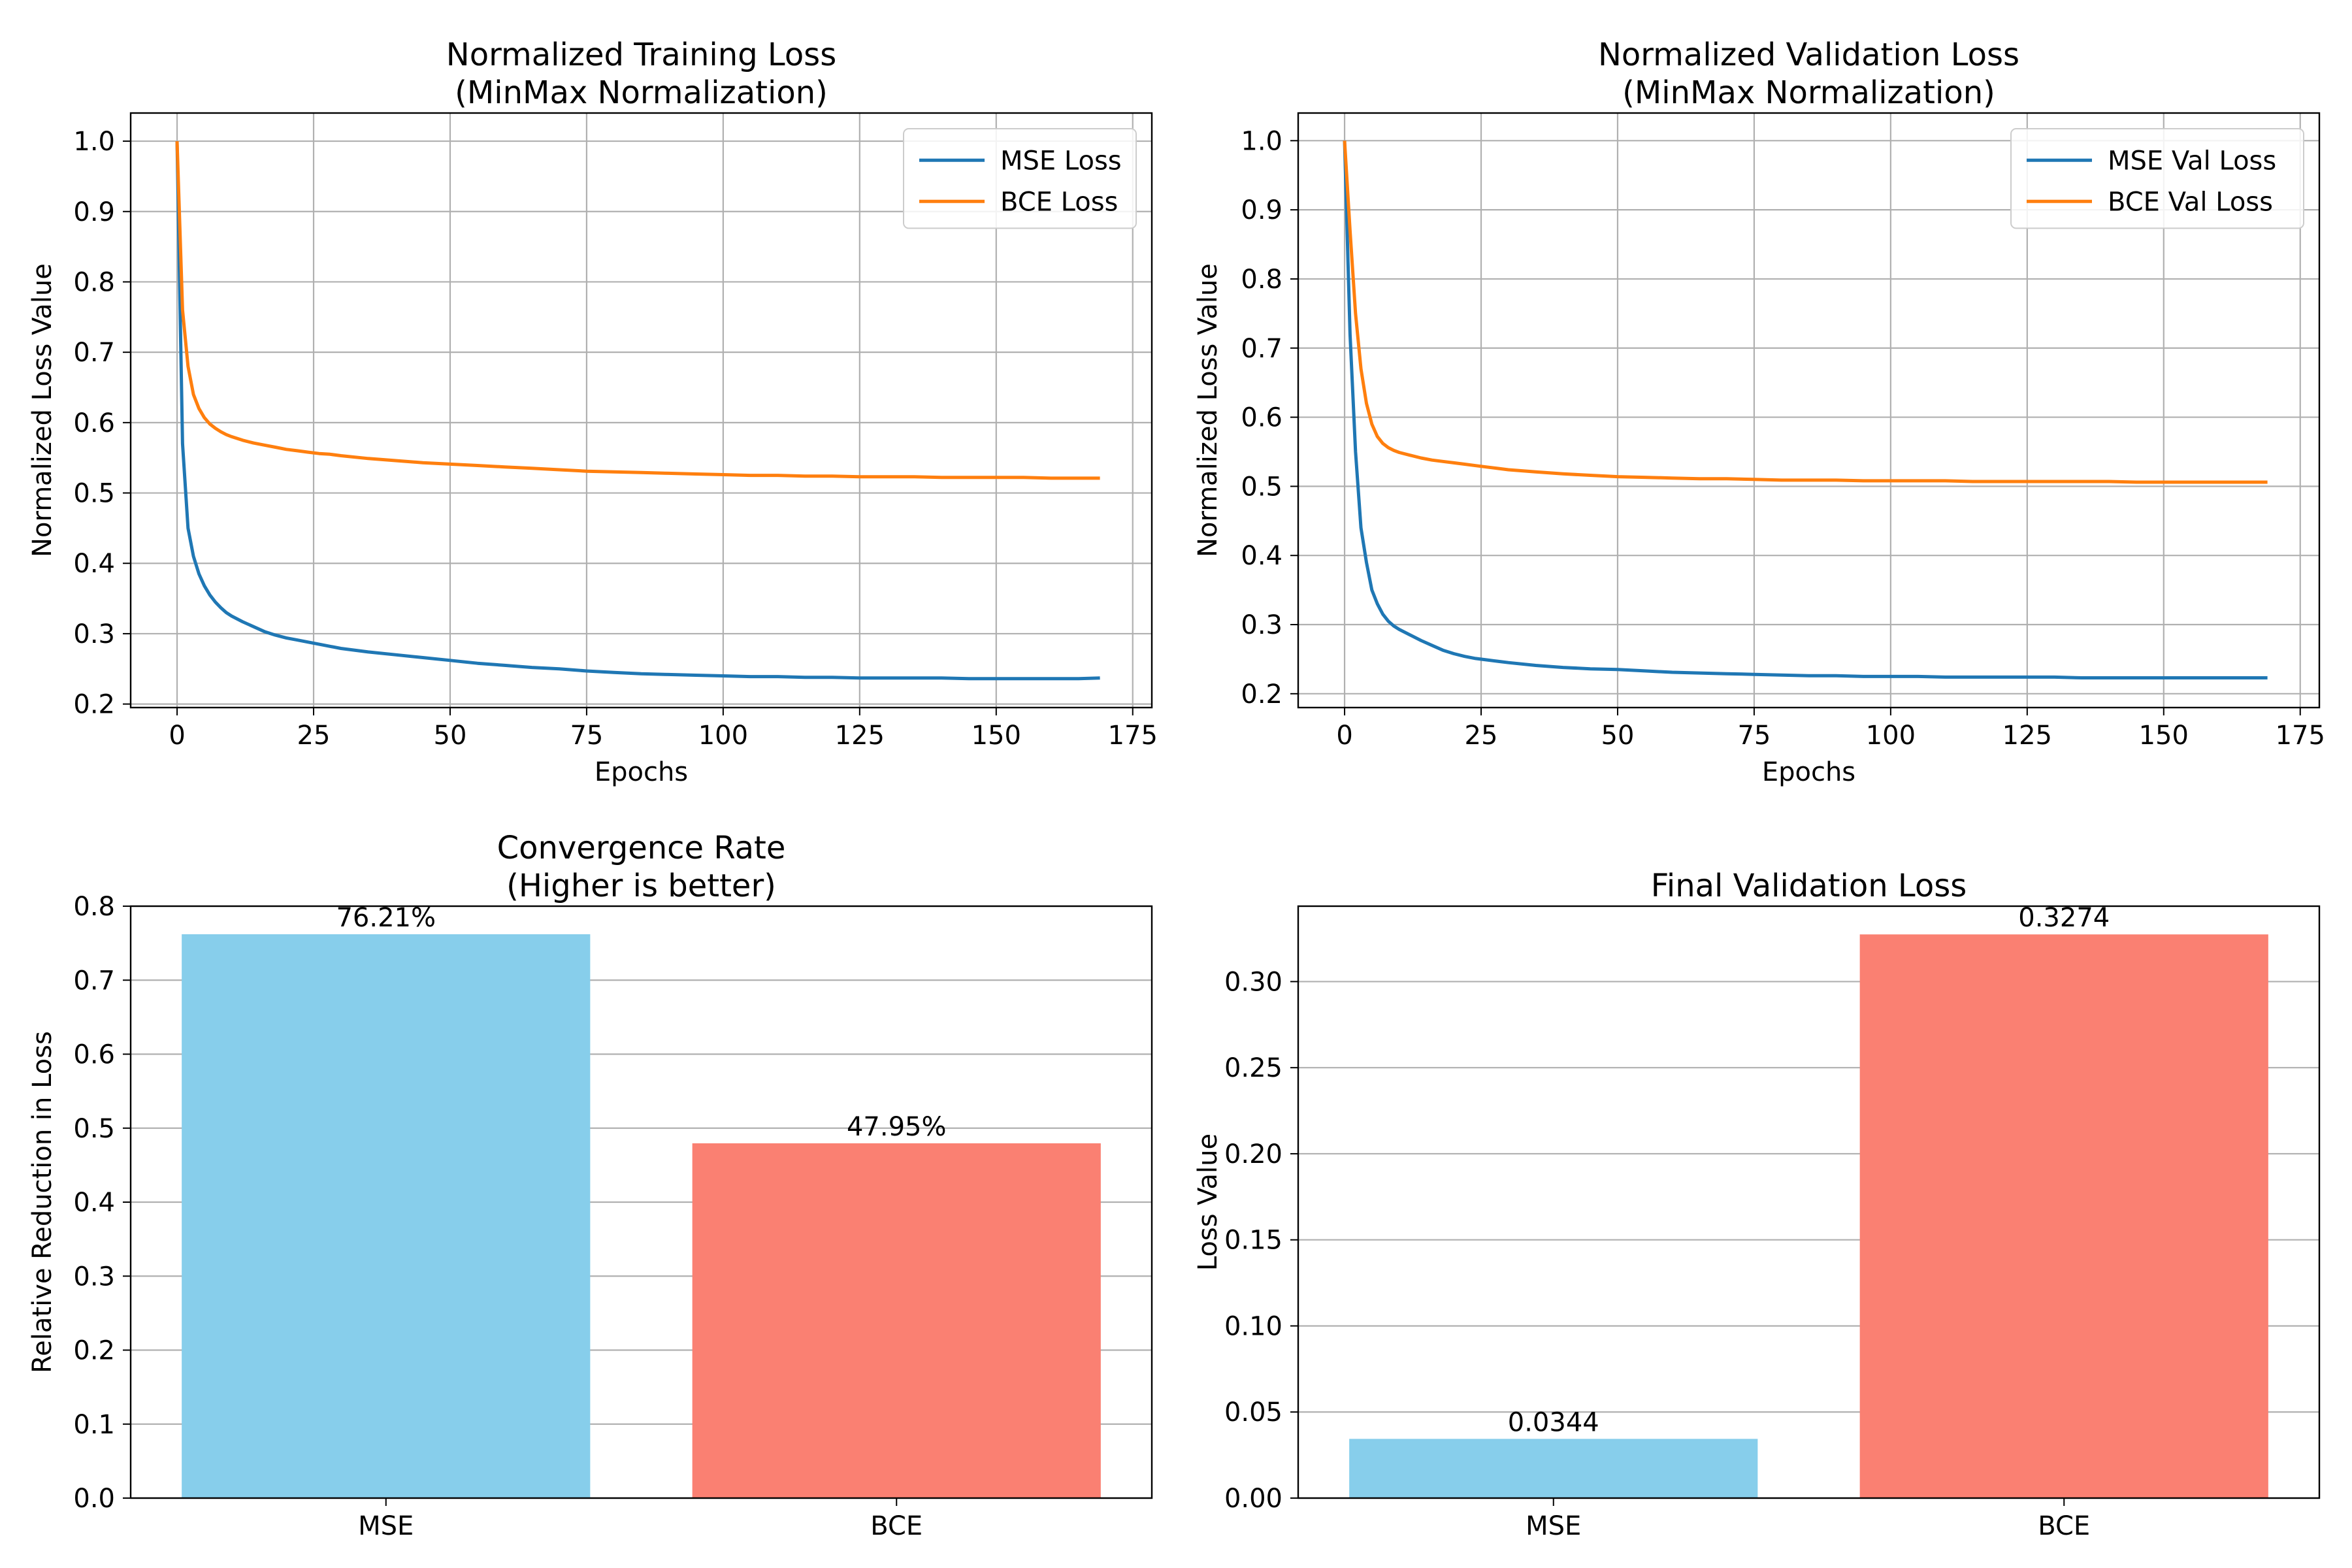 The height and width of the screenshot is (1568, 2352). What do you see at coordinates (1253, 1154) in the screenshot?
I see `y-tick-label: 0.20` at bounding box center [1253, 1154].